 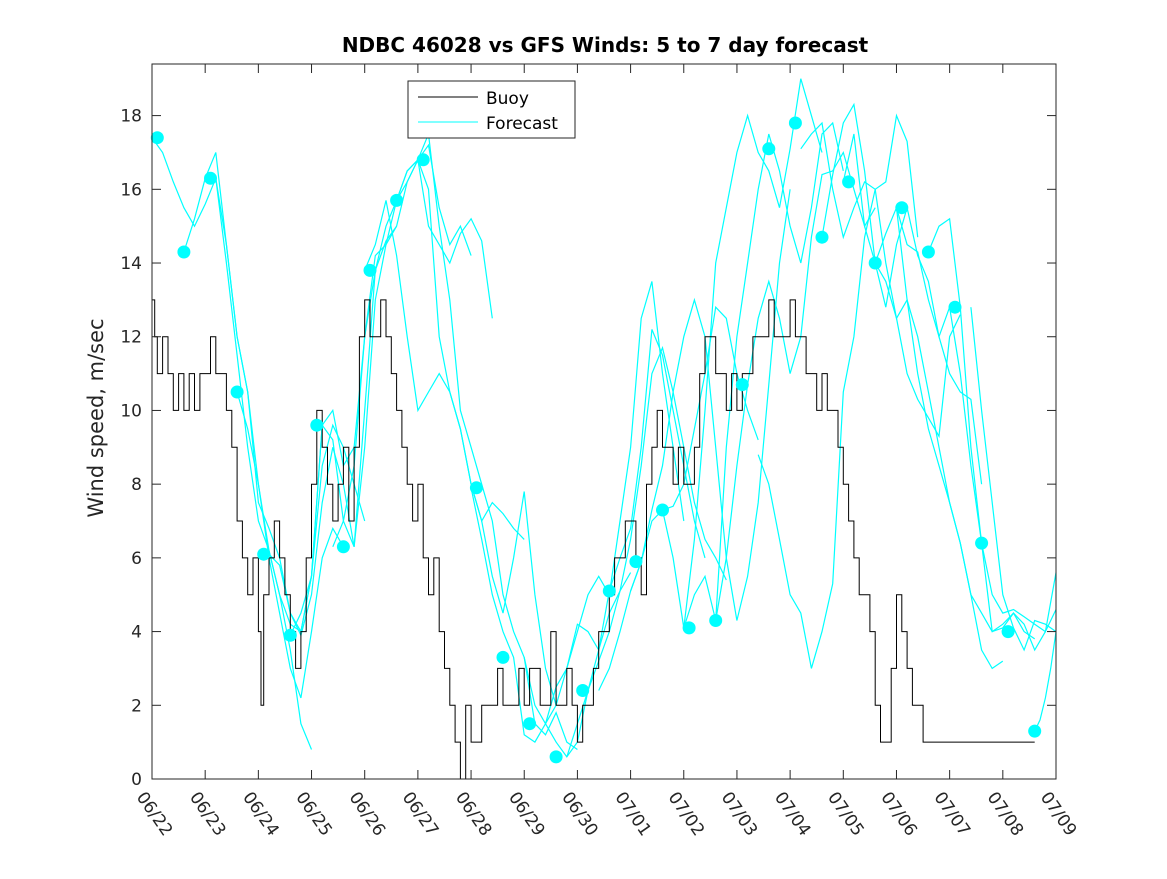 I want to click on y-tick-label-12: 12, so click(x=131, y=338).